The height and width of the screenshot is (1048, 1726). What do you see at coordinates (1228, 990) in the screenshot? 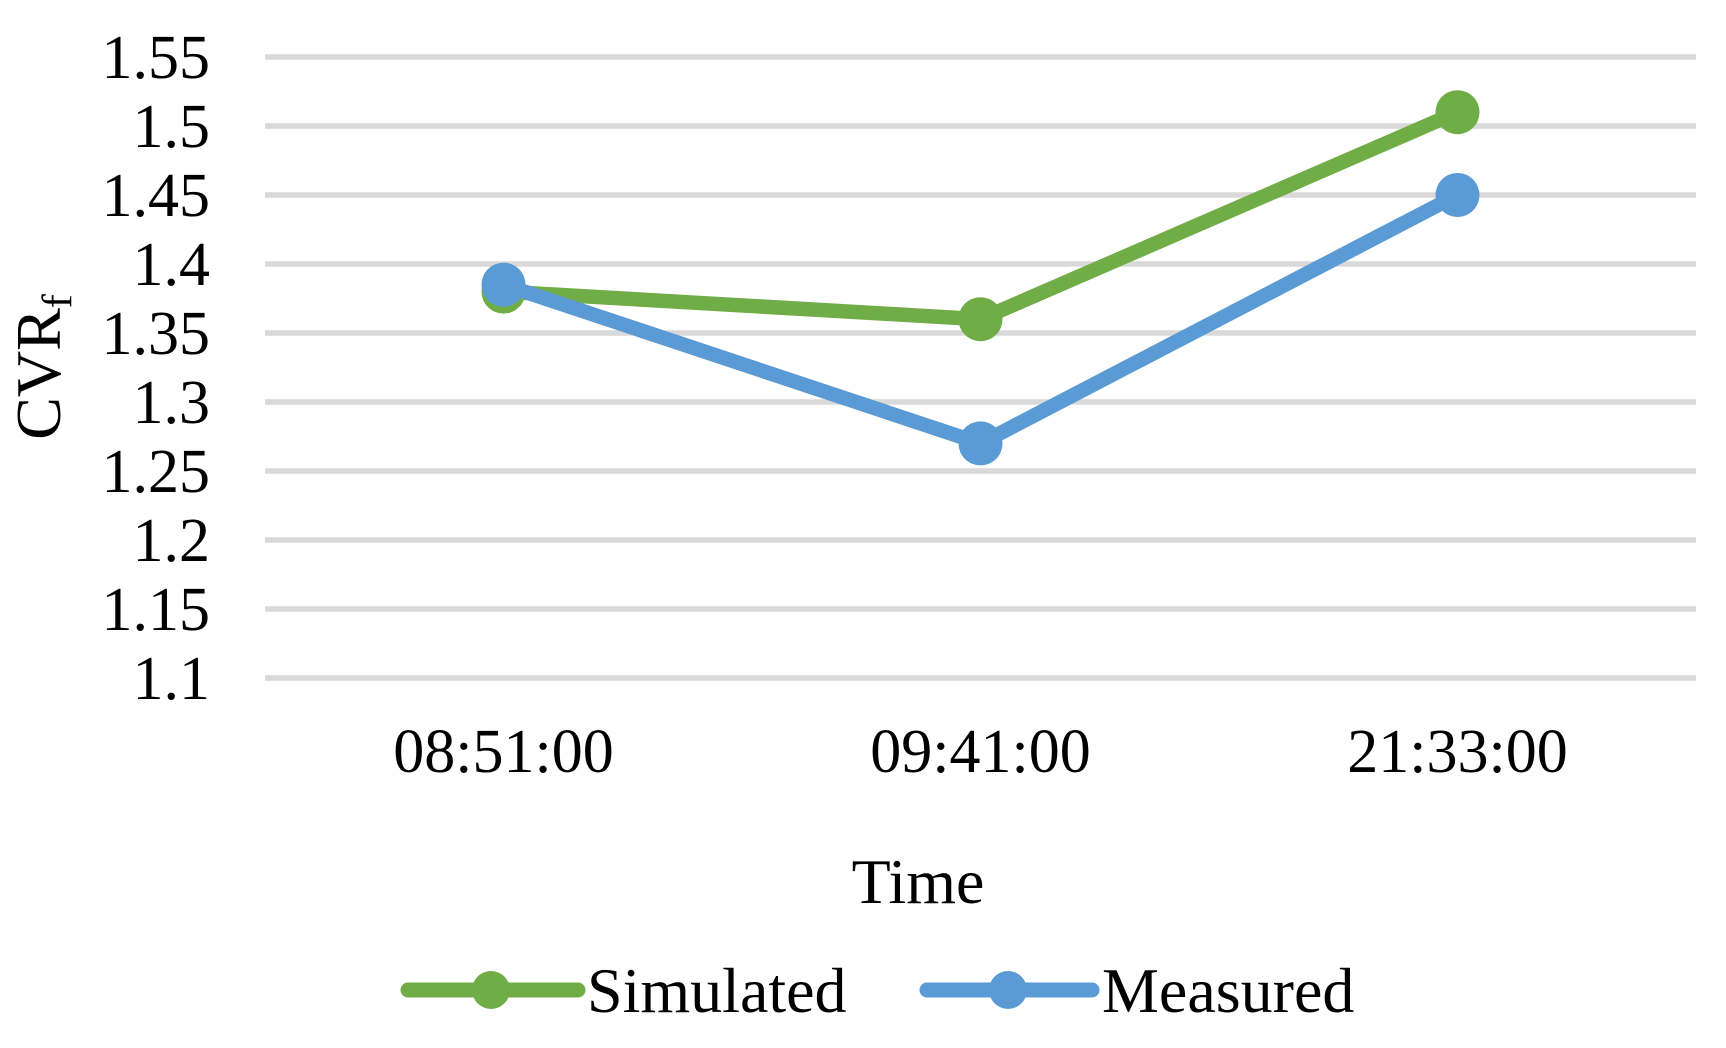
I see `legend-label-measured: Measured` at bounding box center [1228, 990].